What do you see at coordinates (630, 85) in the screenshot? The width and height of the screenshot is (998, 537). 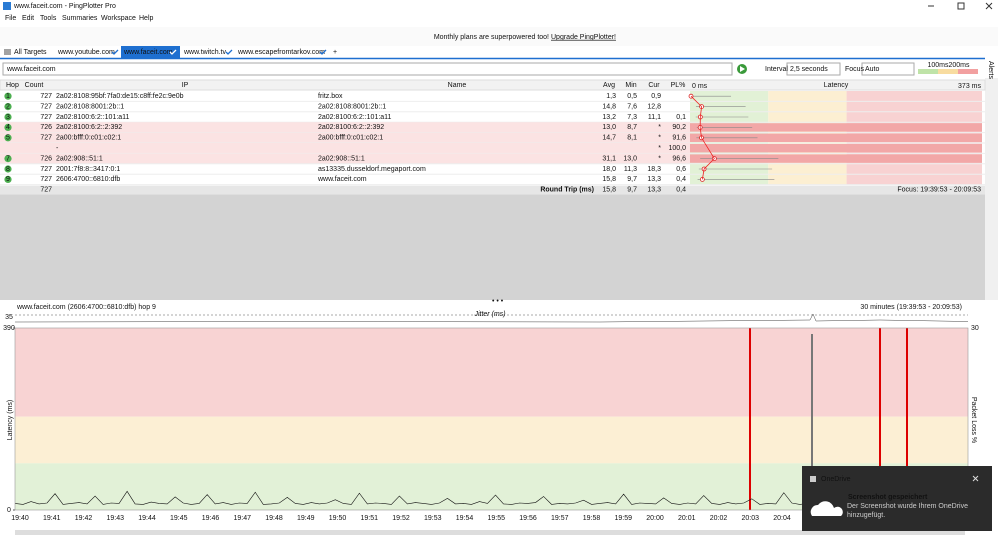 I see `column-header: Min` at bounding box center [630, 85].